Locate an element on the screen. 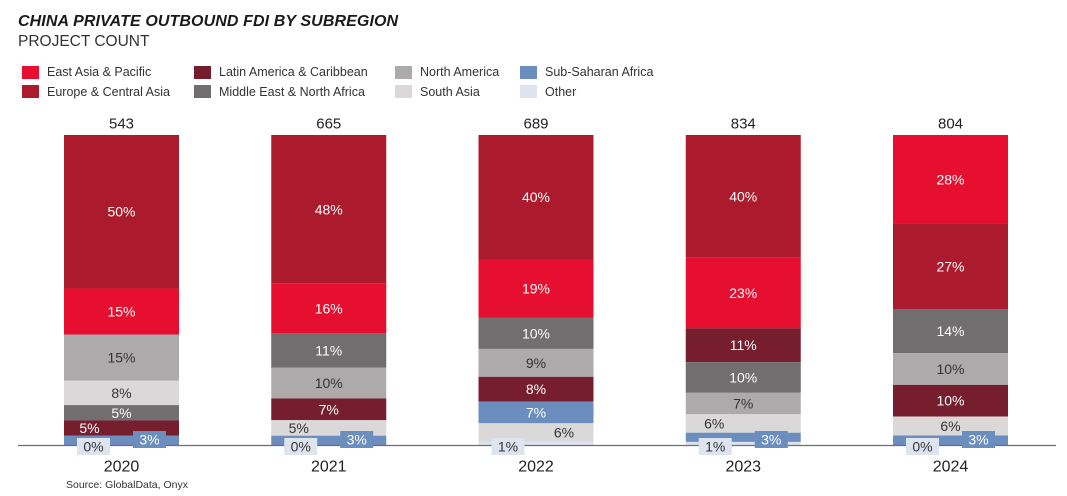  segment-label: 40% is located at coordinates (536, 197).